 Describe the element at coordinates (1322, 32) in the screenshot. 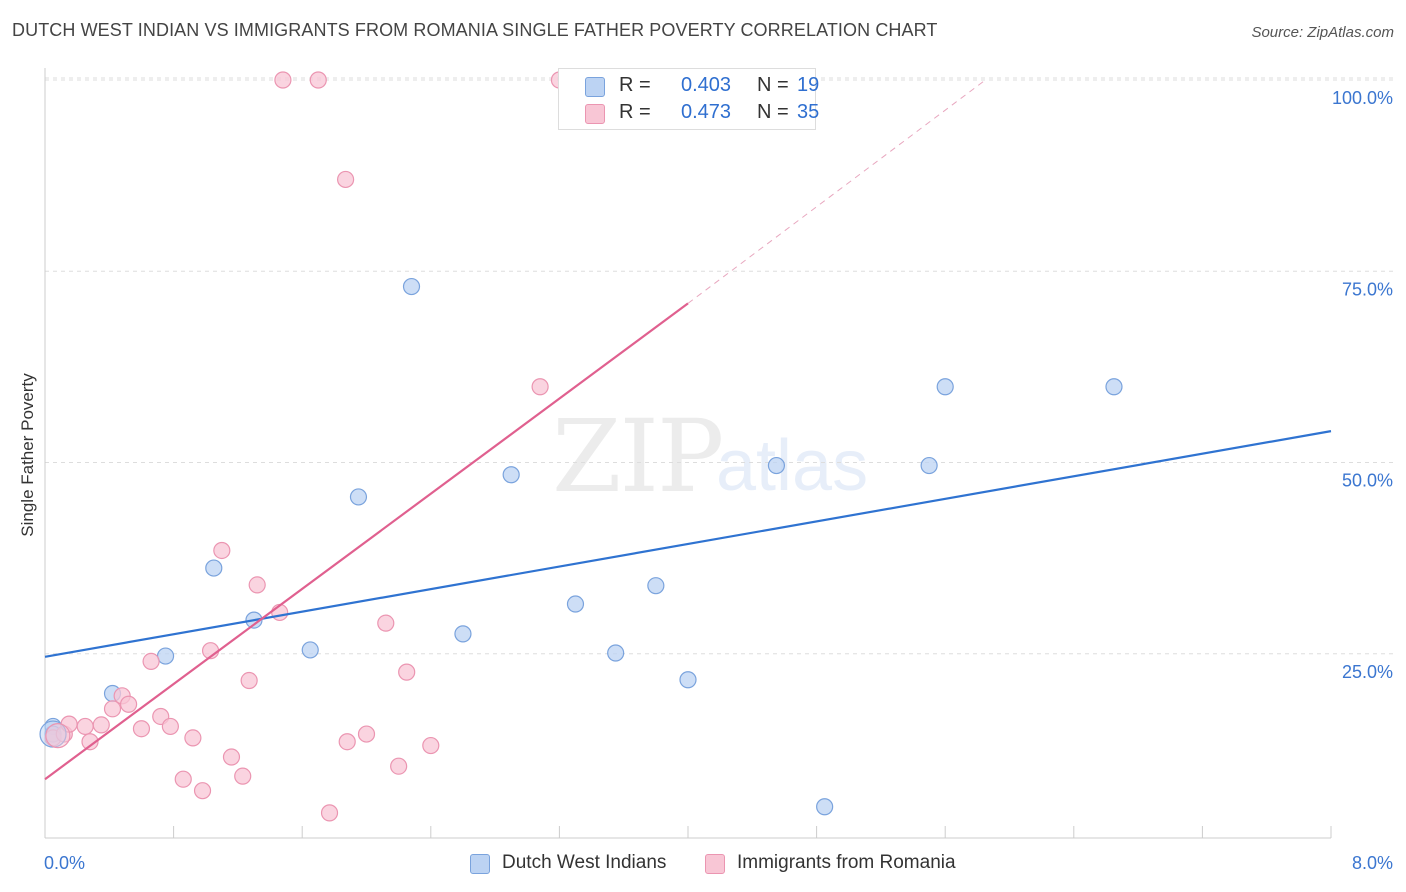

I see `source-label: Source: ZipAtlas.com` at that location.